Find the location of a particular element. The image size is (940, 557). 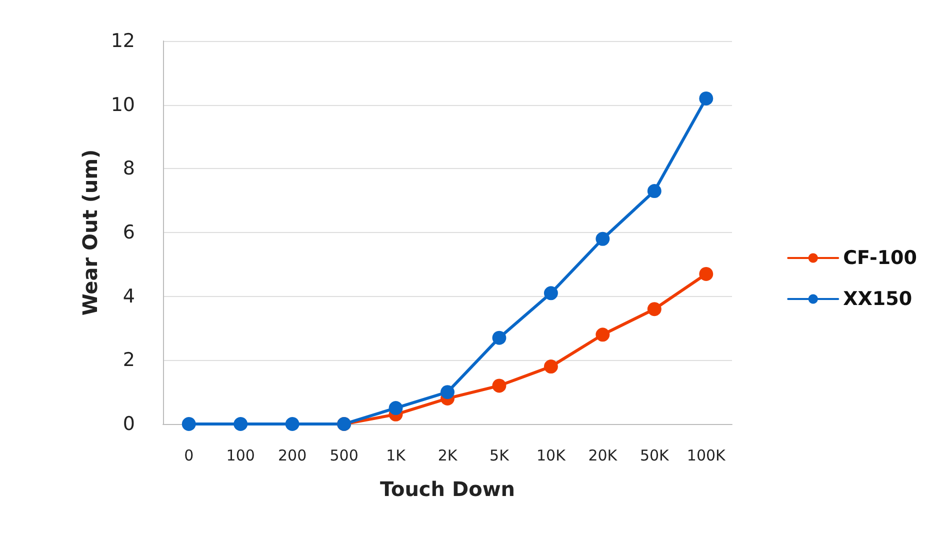

x-tick-label: 10K is located at coordinates (551, 455).